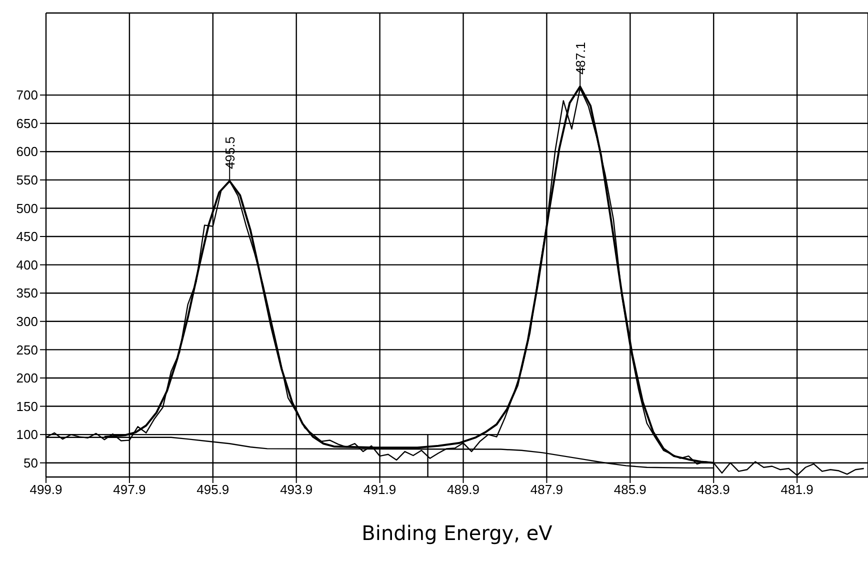 This screenshot has width=868, height=562. Describe the element at coordinates (797, 490) in the screenshot. I see `x-tick-label: 481.9` at that location.